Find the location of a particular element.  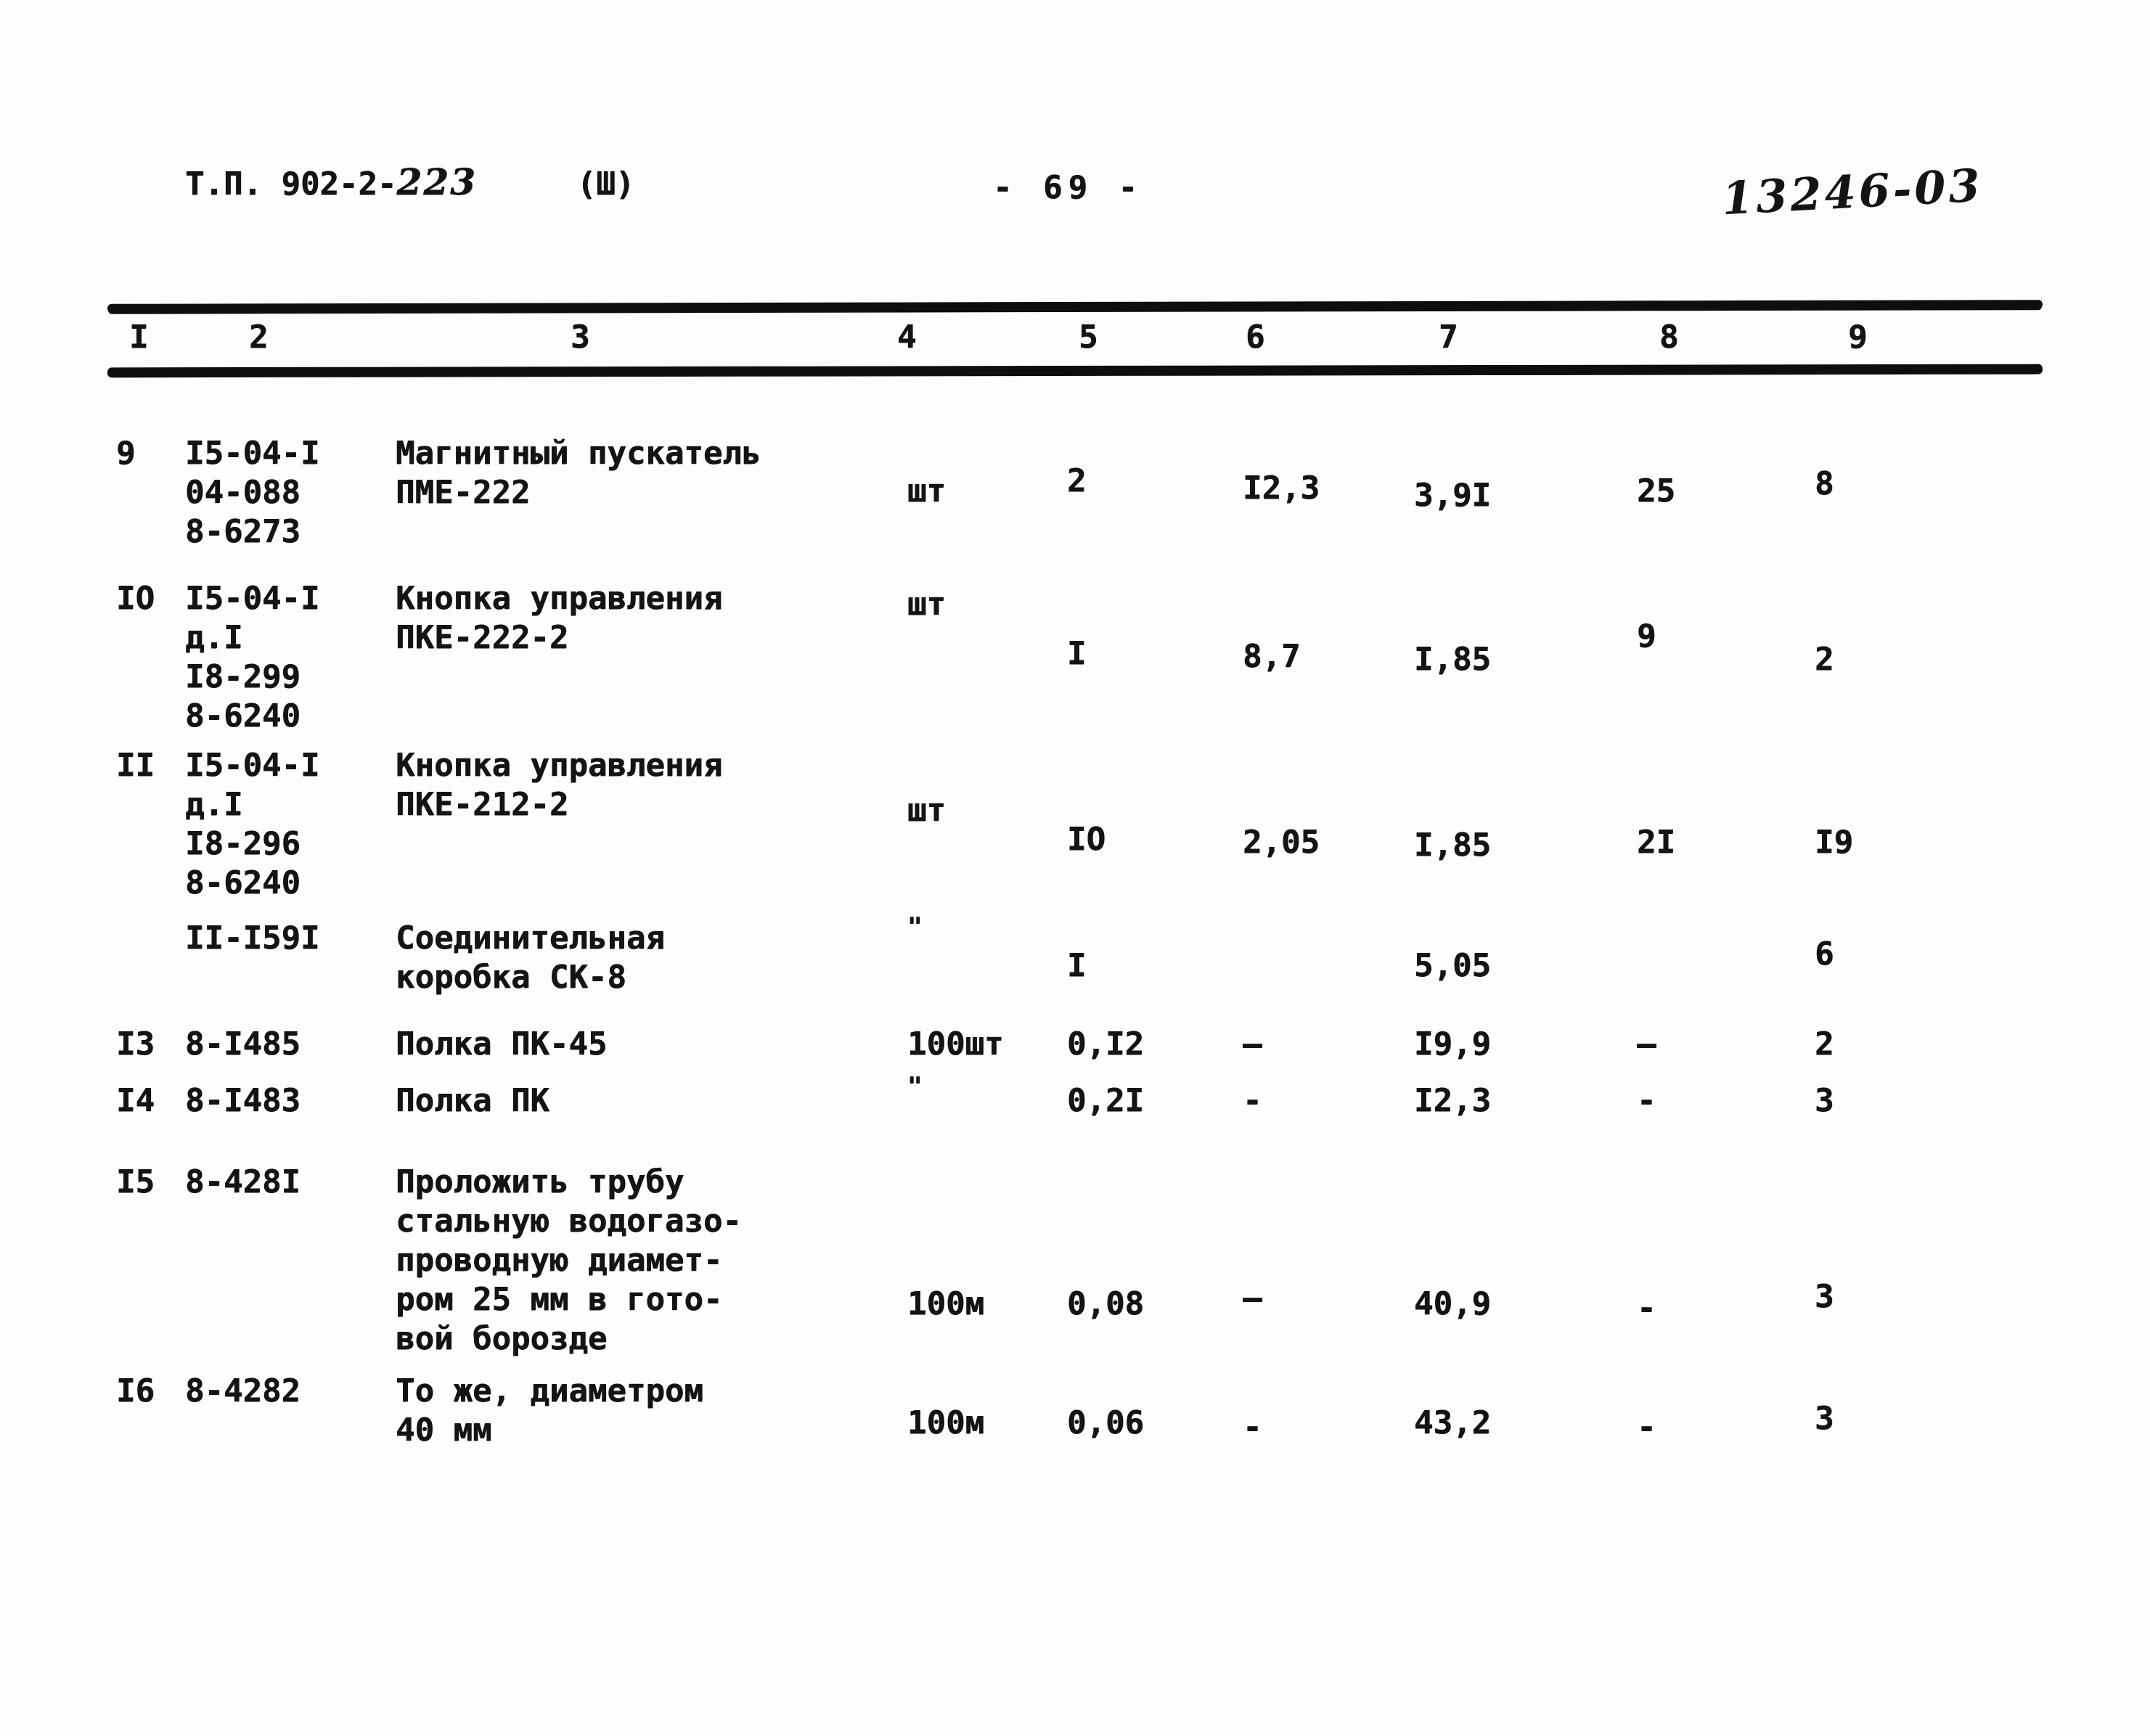

table-cell: 3,9I is located at coordinates (1453, 495).